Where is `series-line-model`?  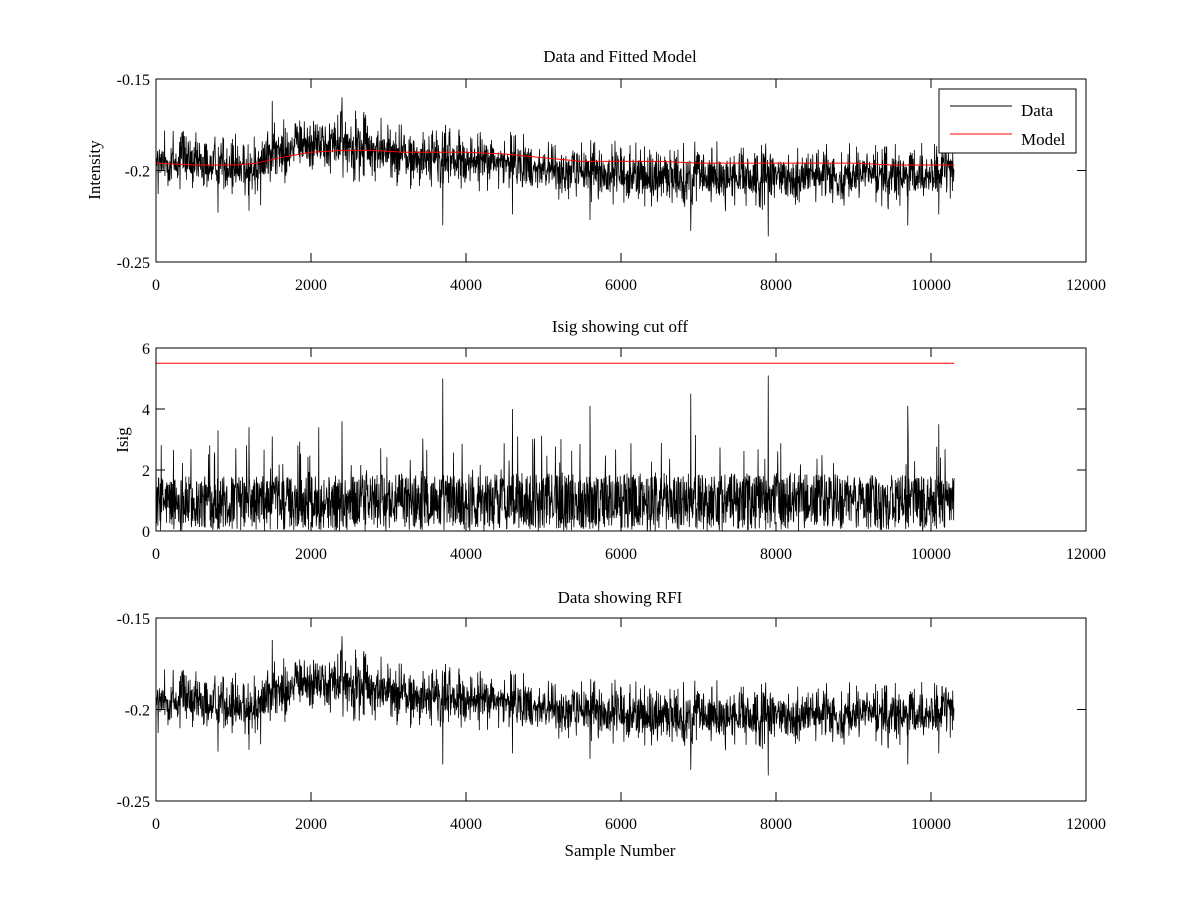
series-line-model is located at coordinates (555, 157).